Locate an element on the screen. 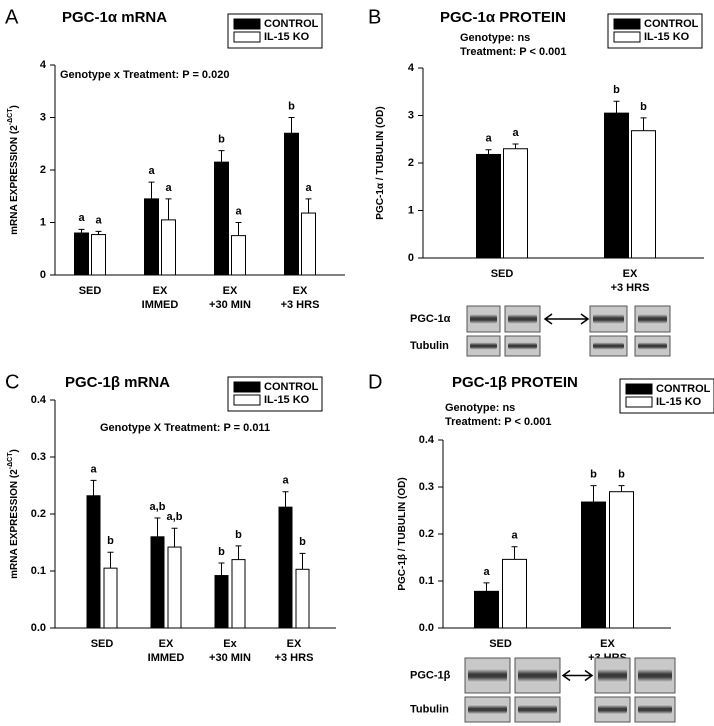 Image resolution: width=714 pixels, height=726 pixels. x-tick-label: Ex is located at coordinates (230, 644).